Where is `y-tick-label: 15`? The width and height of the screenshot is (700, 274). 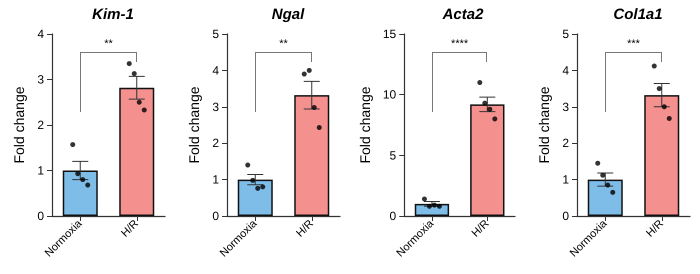
y-tick-label: 15 is located at coordinates (389, 34).